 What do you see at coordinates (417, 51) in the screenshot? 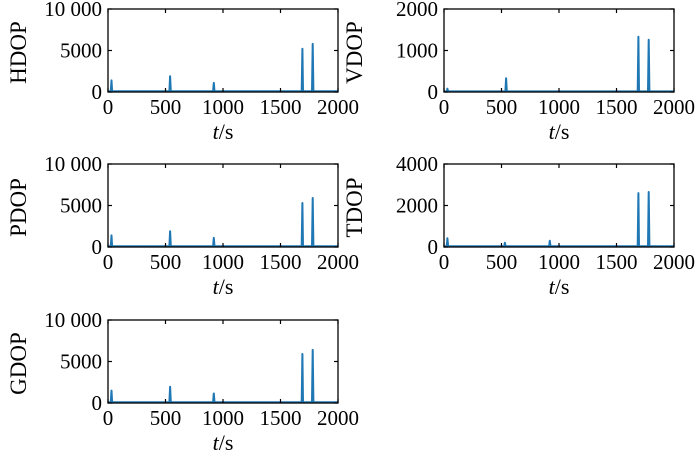
I see `y-tick-label: 1000` at bounding box center [417, 51].